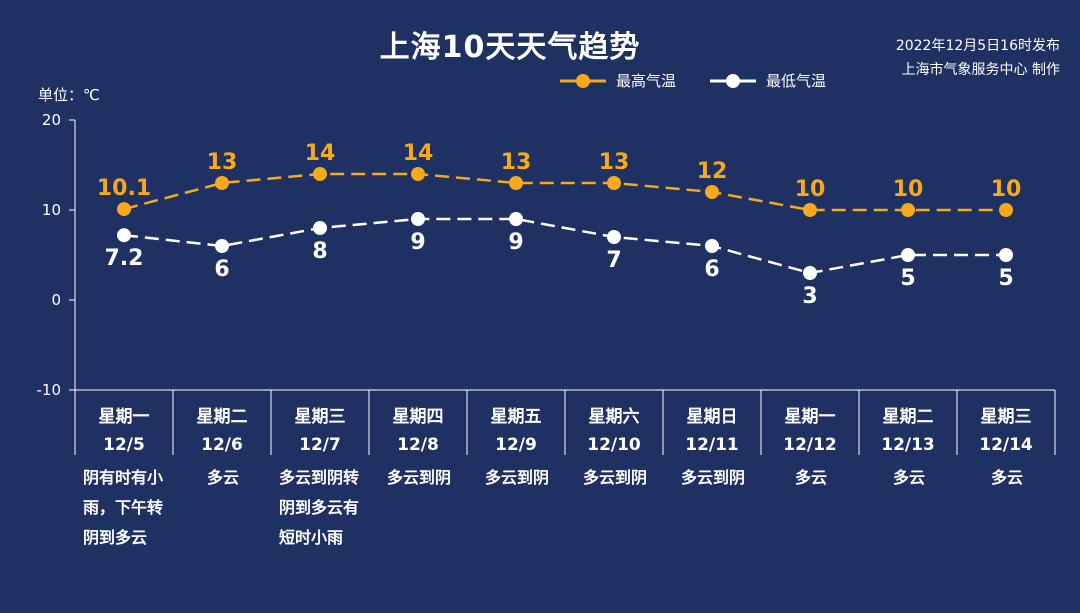 Image resolution: width=1080 pixels, height=613 pixels. What do you see at coordinates (809, 296) in the screenshot?
I see `low-temp-label: 3` at bounding box center [809, 296].